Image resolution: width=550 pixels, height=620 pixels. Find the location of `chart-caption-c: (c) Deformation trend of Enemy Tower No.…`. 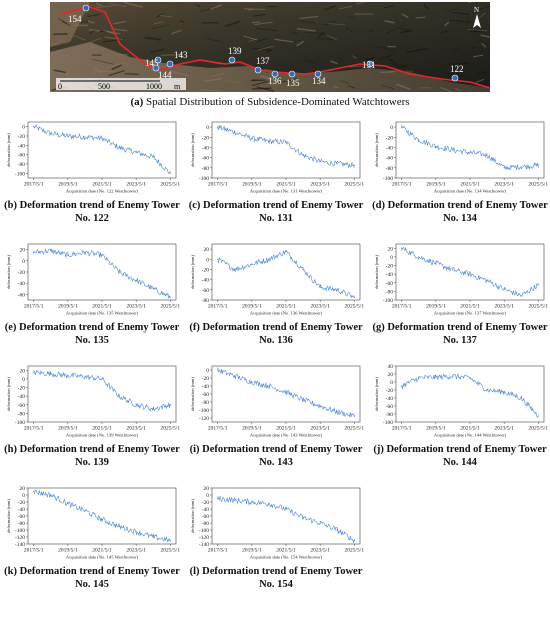

chart-caption-c: (c) Deformation trend of Enemy Tower No.… is located at coordinates (276, 215).